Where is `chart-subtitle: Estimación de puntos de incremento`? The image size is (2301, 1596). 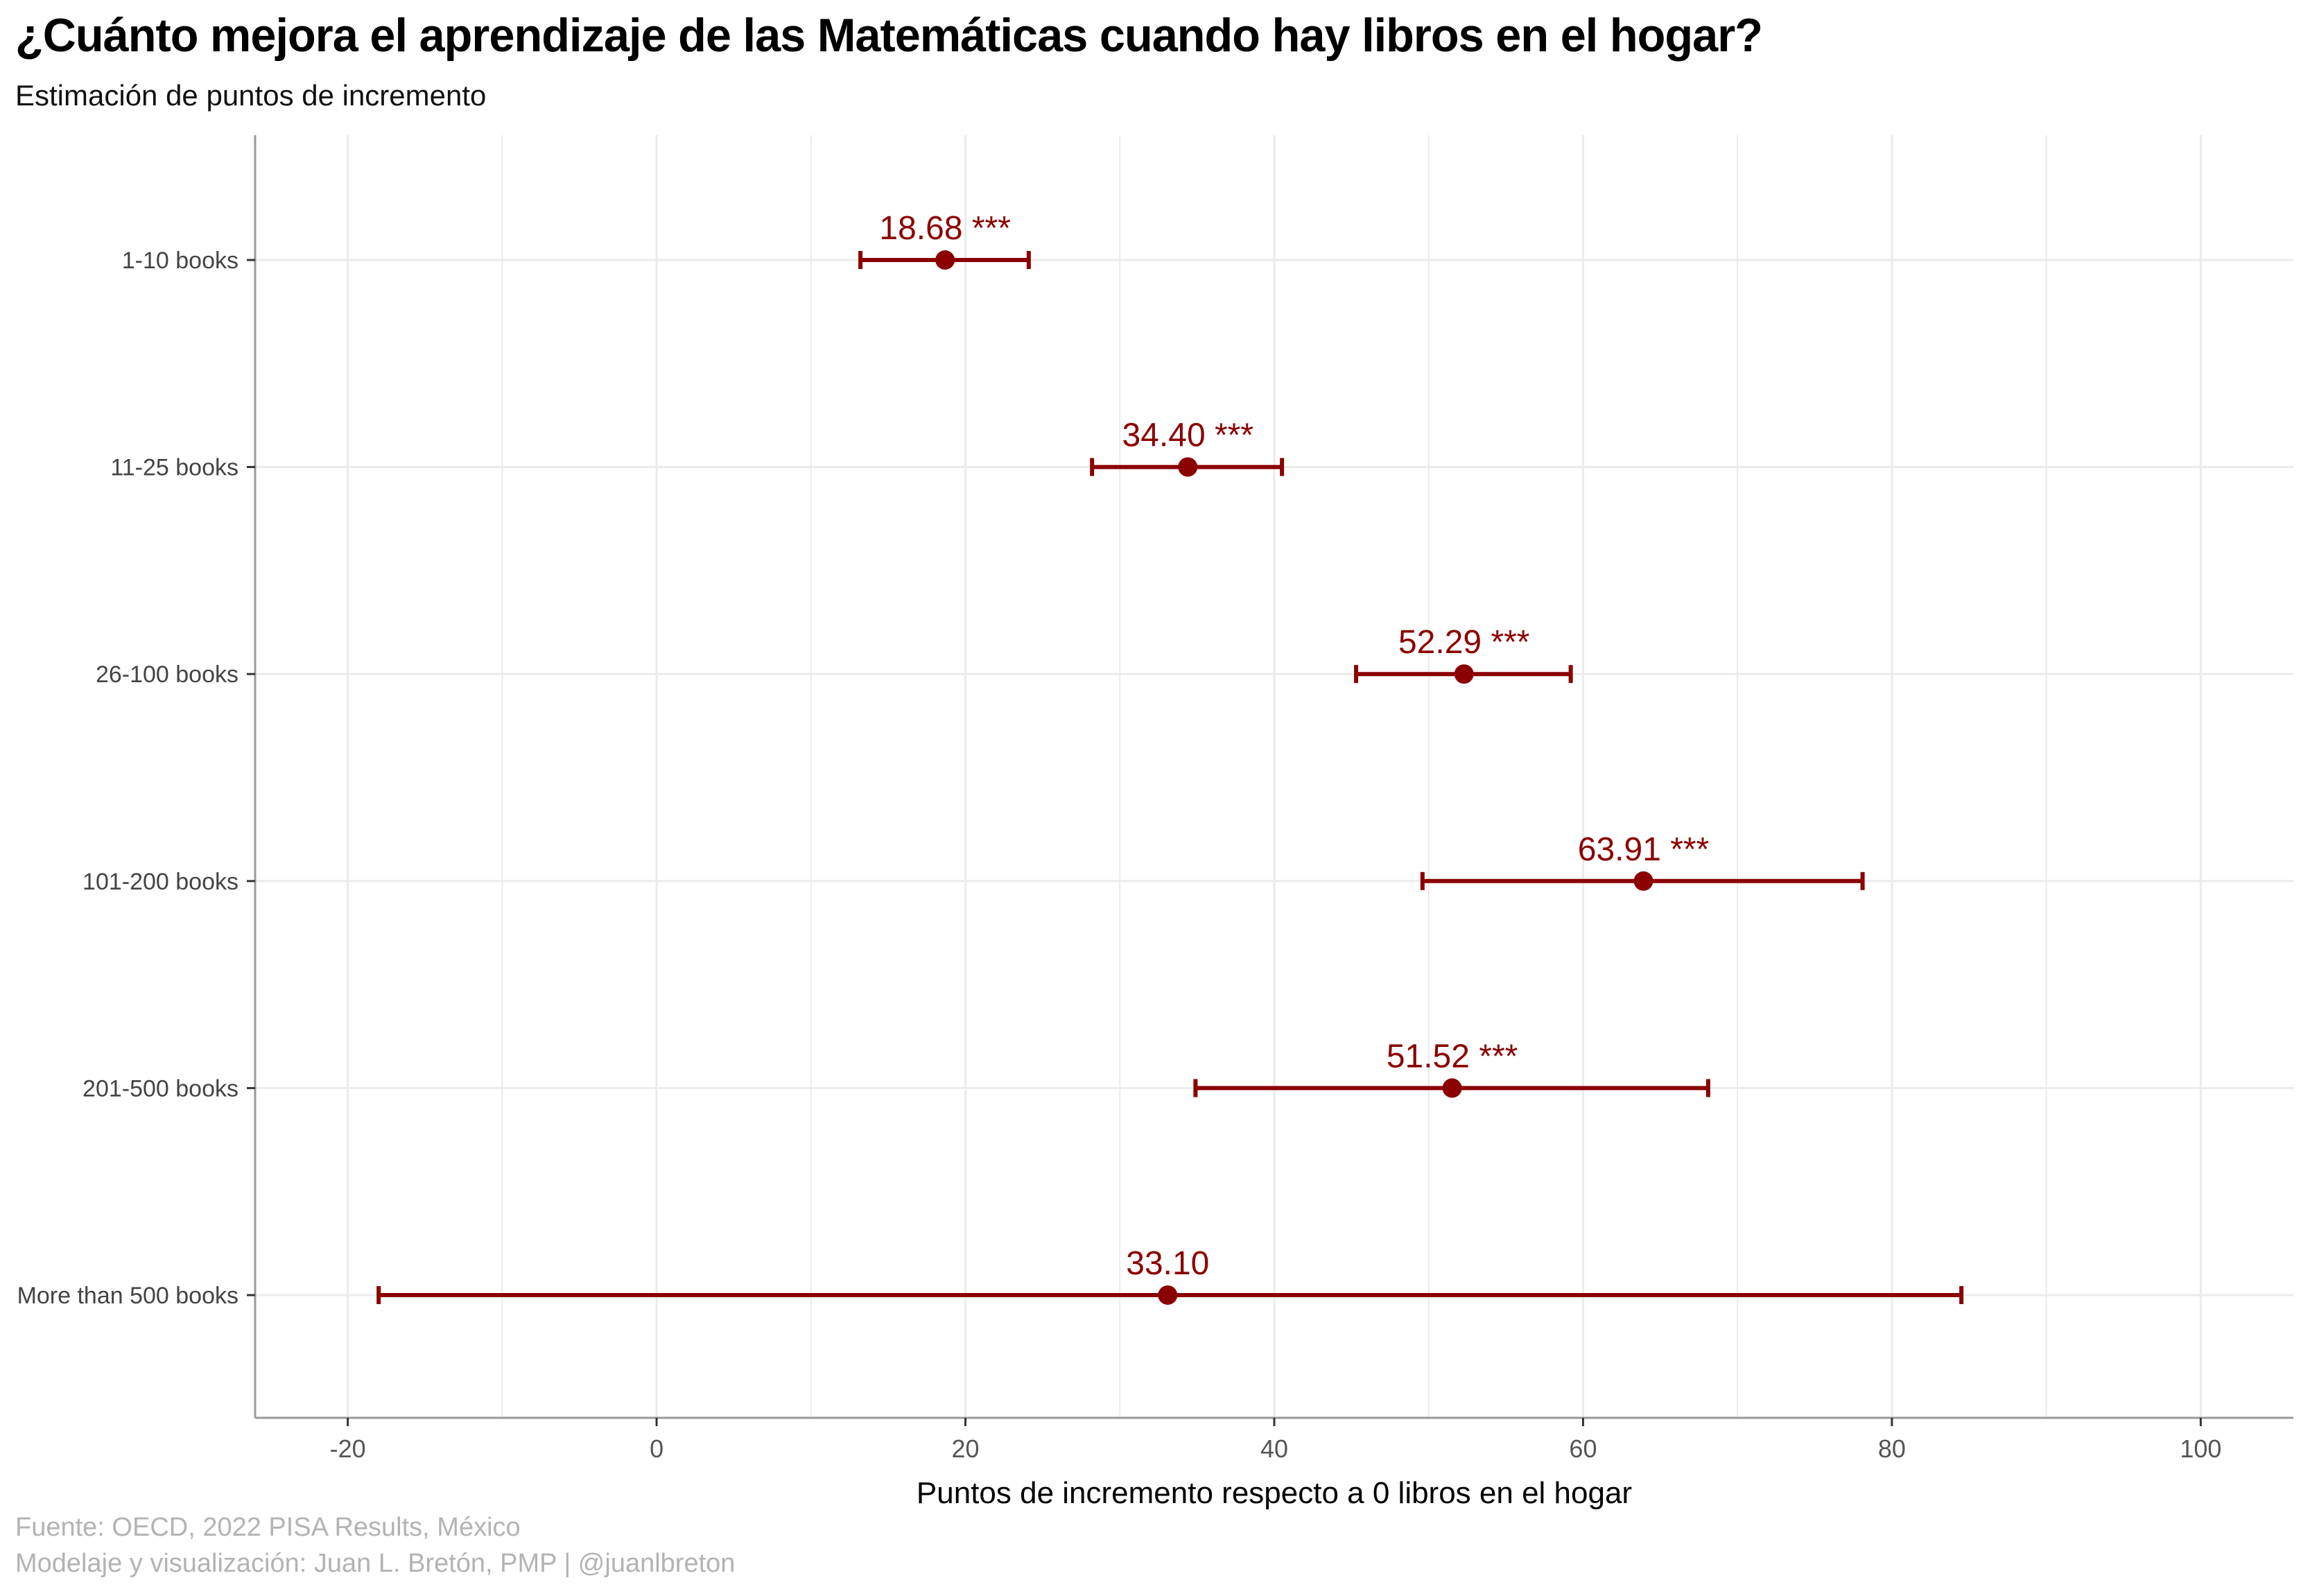
chart-subtitle: Estimación de puntos de incremento is located at coordinates (251, 95).